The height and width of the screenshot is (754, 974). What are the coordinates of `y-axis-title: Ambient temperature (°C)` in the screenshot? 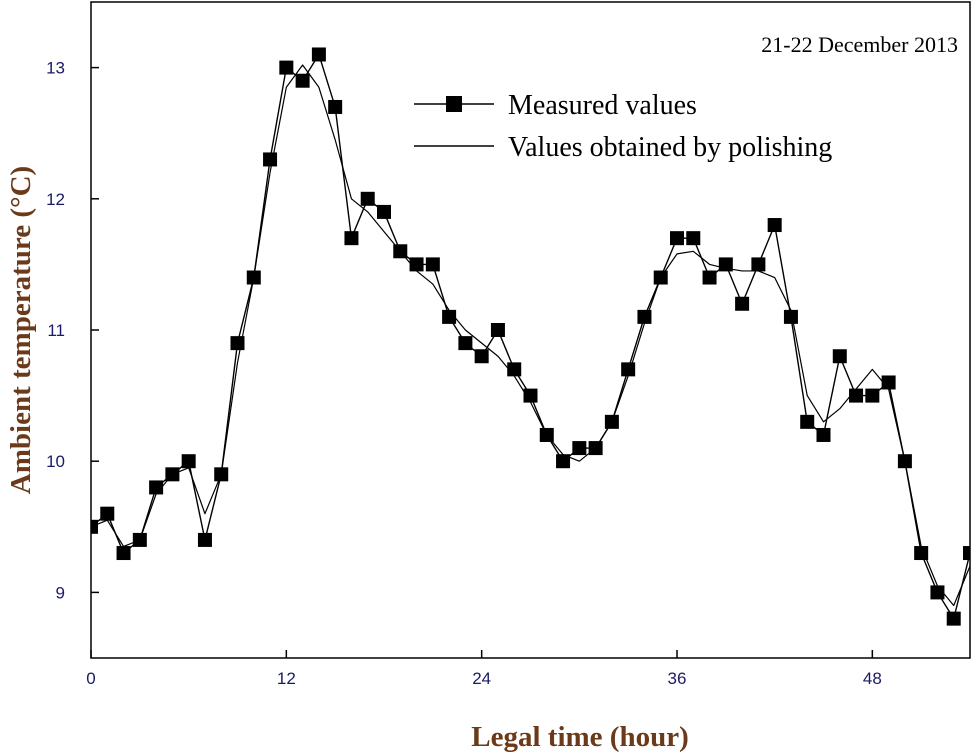 It's located at (21, 330).